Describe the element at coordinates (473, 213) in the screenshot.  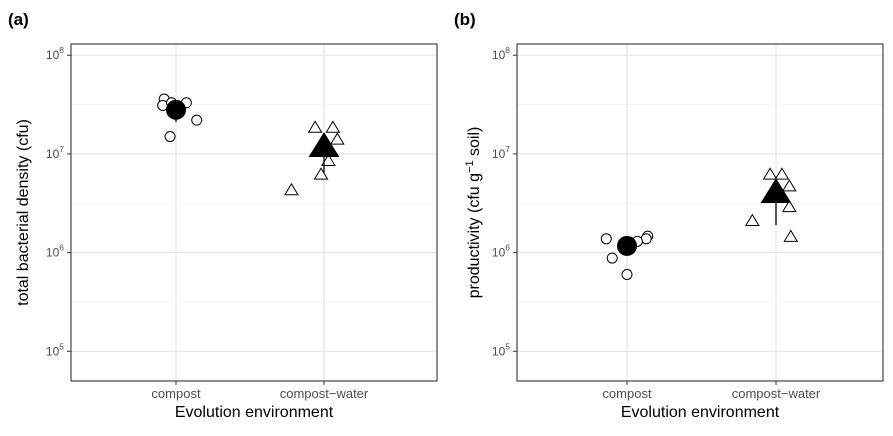
I see `y-axis-label: productivity (cfu g−1 soil)` at that location.